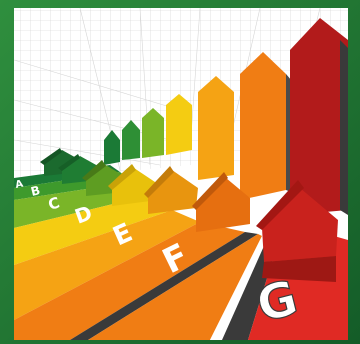 This screenshot has width=360, height=344. I want to click on band-d, so click(93, 230).